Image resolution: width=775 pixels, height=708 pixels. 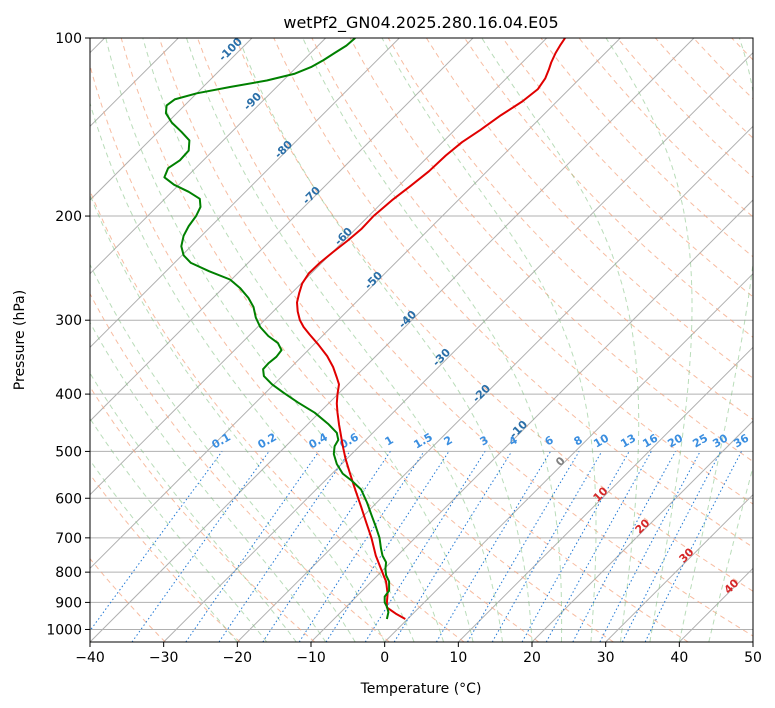 I want to click on x-axis-label: Temperature (°C), so click(x=421, y=689).